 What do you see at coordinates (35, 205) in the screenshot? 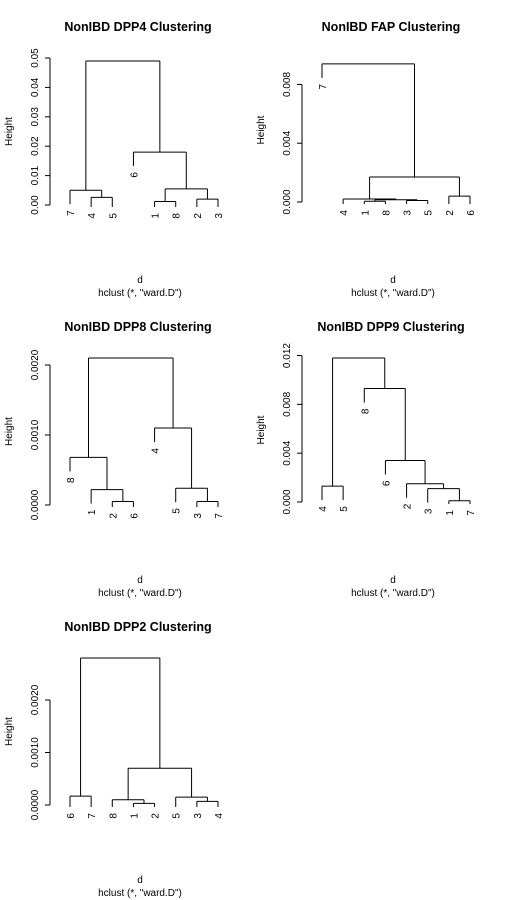
I see `y-tick-label: 0.00` at bounding box center [35, 205].